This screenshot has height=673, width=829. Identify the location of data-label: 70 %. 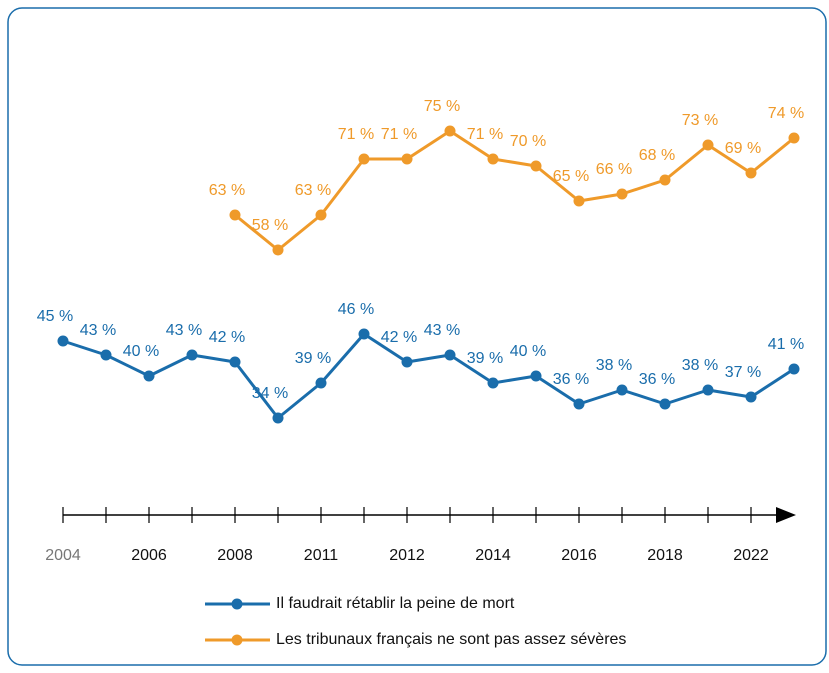
(528, 141).